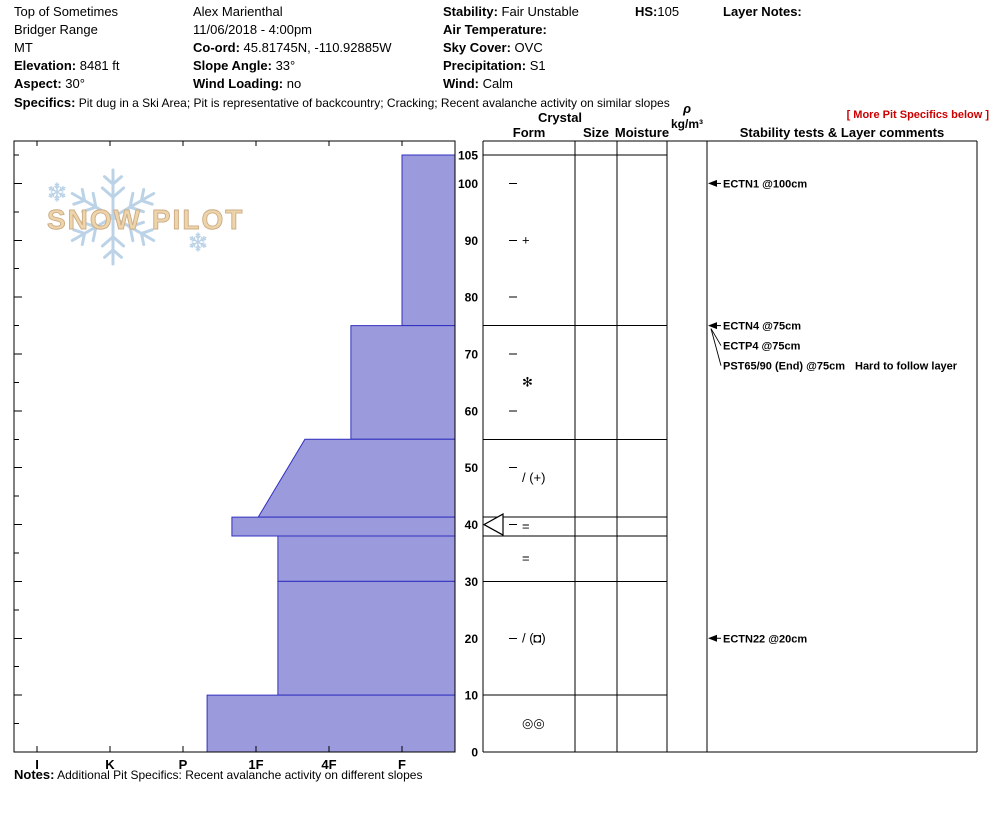  I want to click on wind: Wind: Calm, so click(478, 84).